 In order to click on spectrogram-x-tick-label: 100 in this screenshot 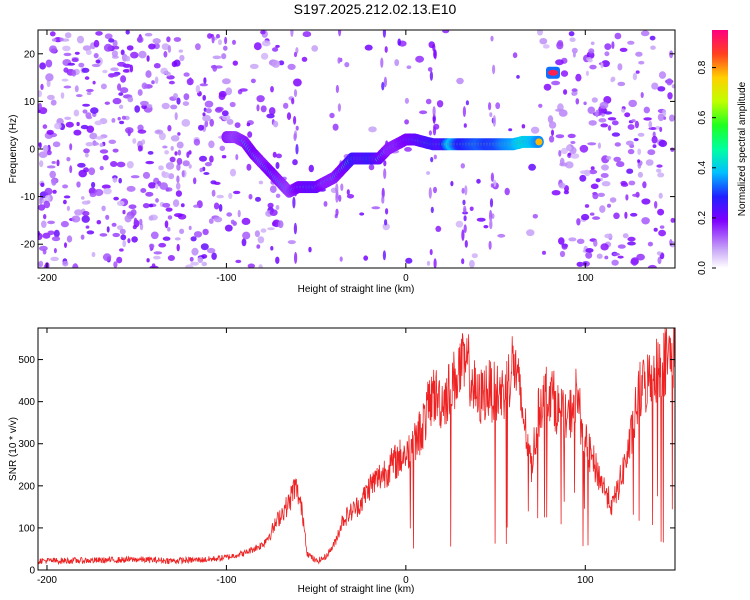, I will do `click(585, 278)`.